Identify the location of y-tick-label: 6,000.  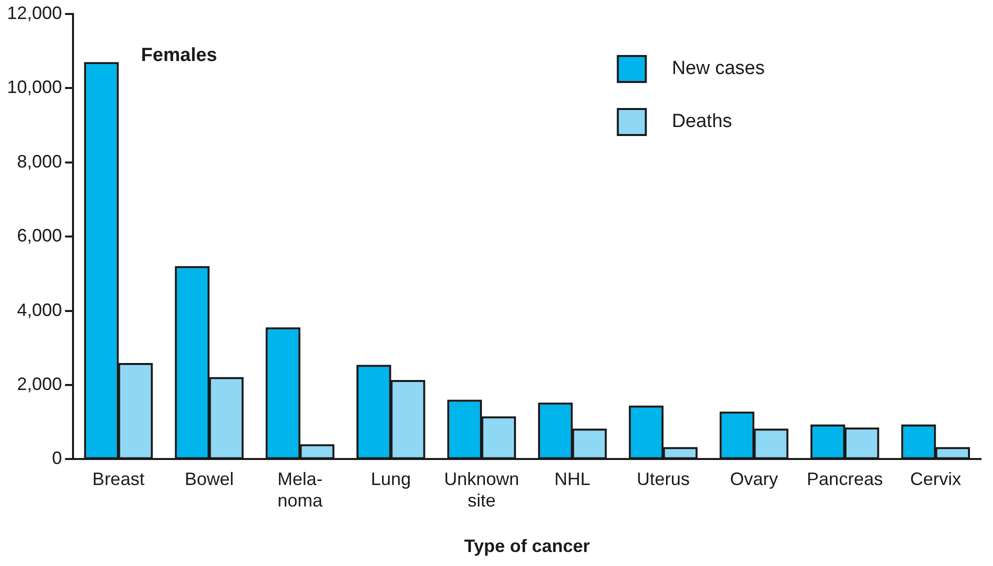
(39, 236).